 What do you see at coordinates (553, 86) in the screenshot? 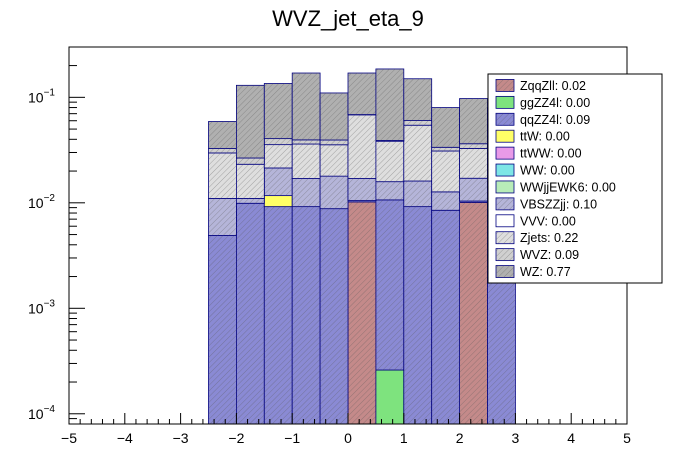
I see `legend-label: ZqqZll: 0.02` at bounding box center [553, 86].